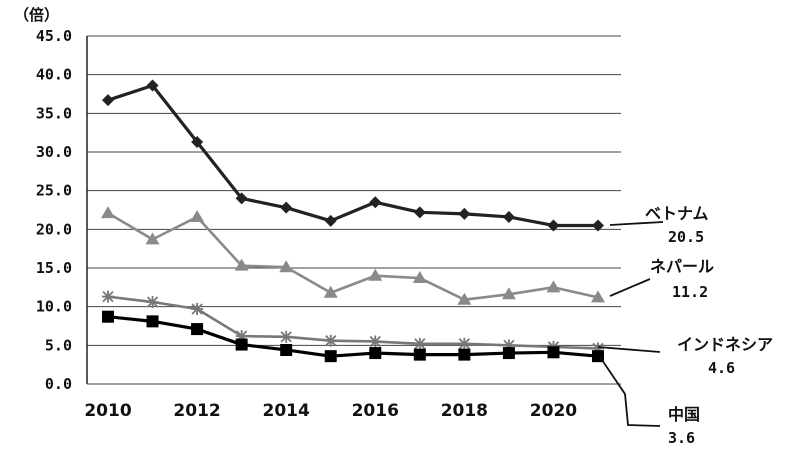 This screenshot has width=800, height=451. Describe the element at coordinates (54, 36) in the screenshot. I see `y-tick-label: 45.0` at that location.